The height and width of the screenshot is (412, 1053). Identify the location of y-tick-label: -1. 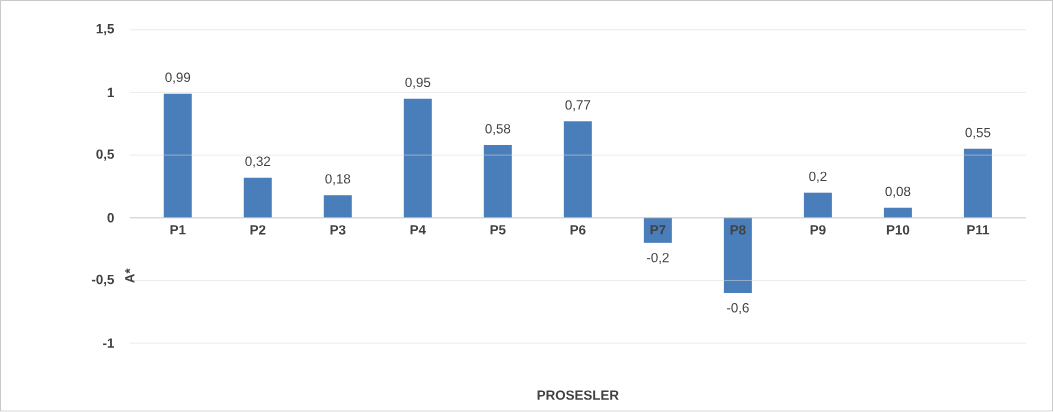
(109, 343).